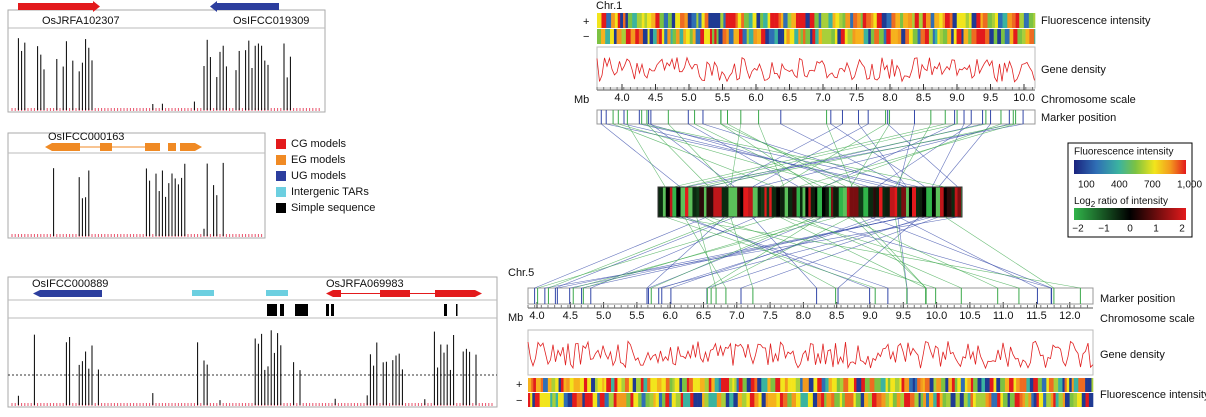 This screenshot has height=417, width=1206. What do you see at coordinates (570, 316) in the screenshot?
I see `scale-label: 4.5` at bounding box center [570, 316].